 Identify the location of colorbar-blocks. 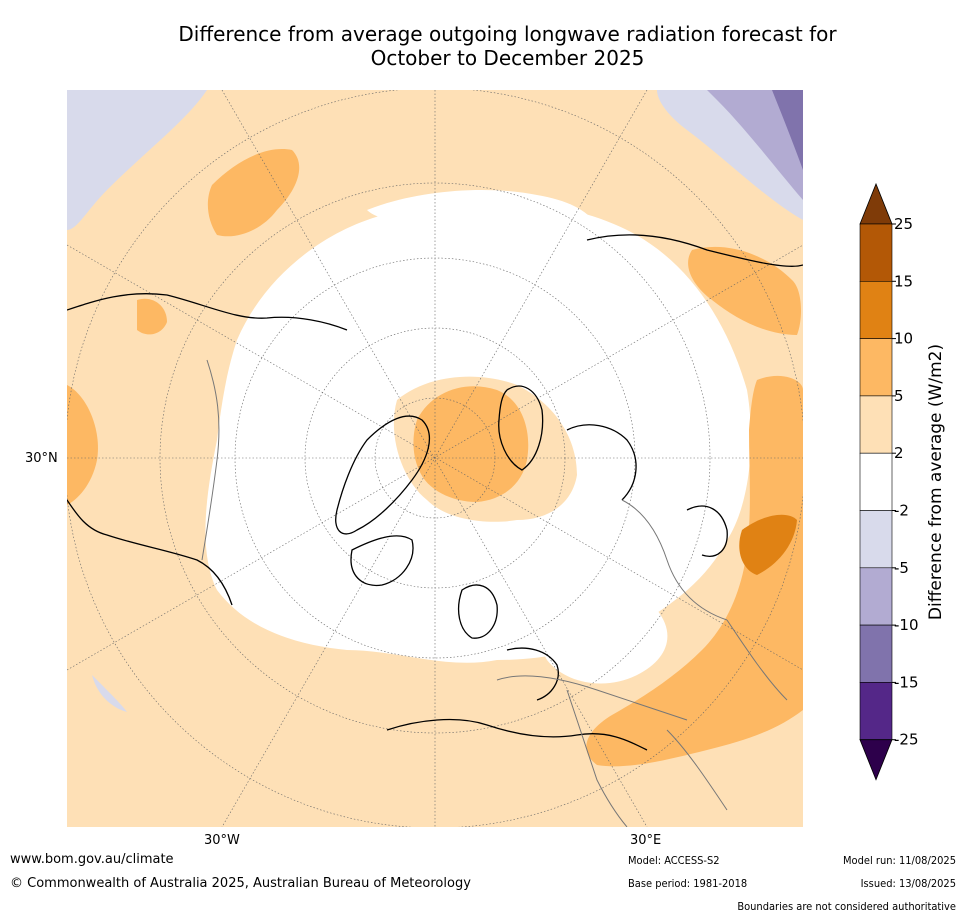
(876, 481).